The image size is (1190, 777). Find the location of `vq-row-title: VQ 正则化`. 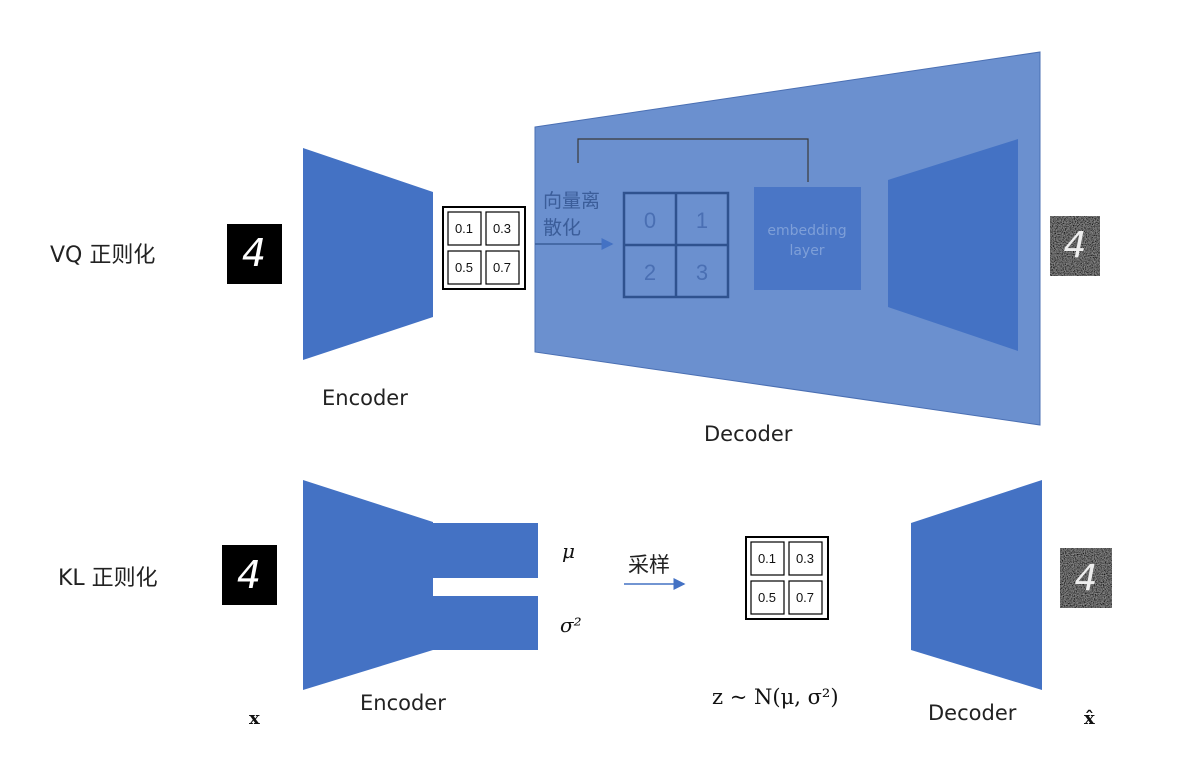

vq-row-title: VQ 正则化 is located at coordinates (102, 255).